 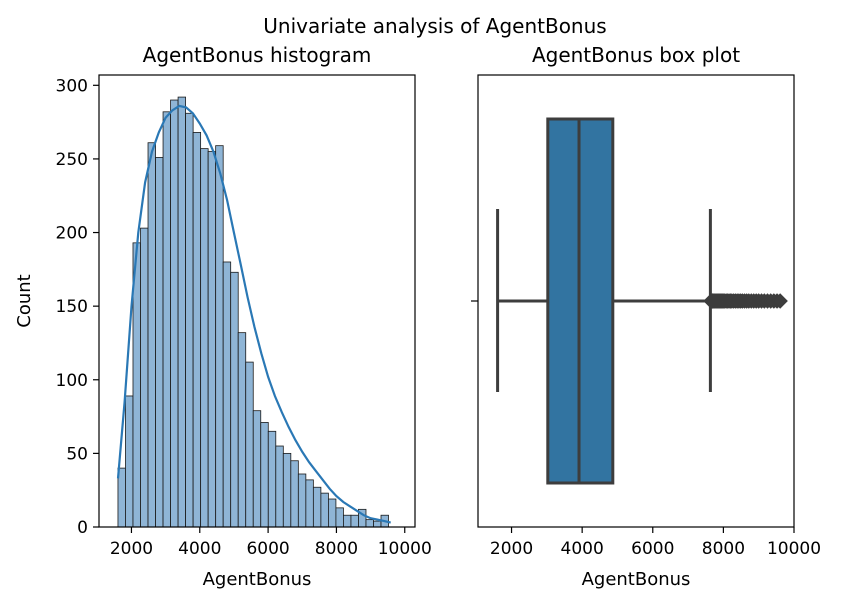 What do you see at coordinates (780, 301) in the screenshot?
I see `outlier-point` at bounding box center [780, 301].